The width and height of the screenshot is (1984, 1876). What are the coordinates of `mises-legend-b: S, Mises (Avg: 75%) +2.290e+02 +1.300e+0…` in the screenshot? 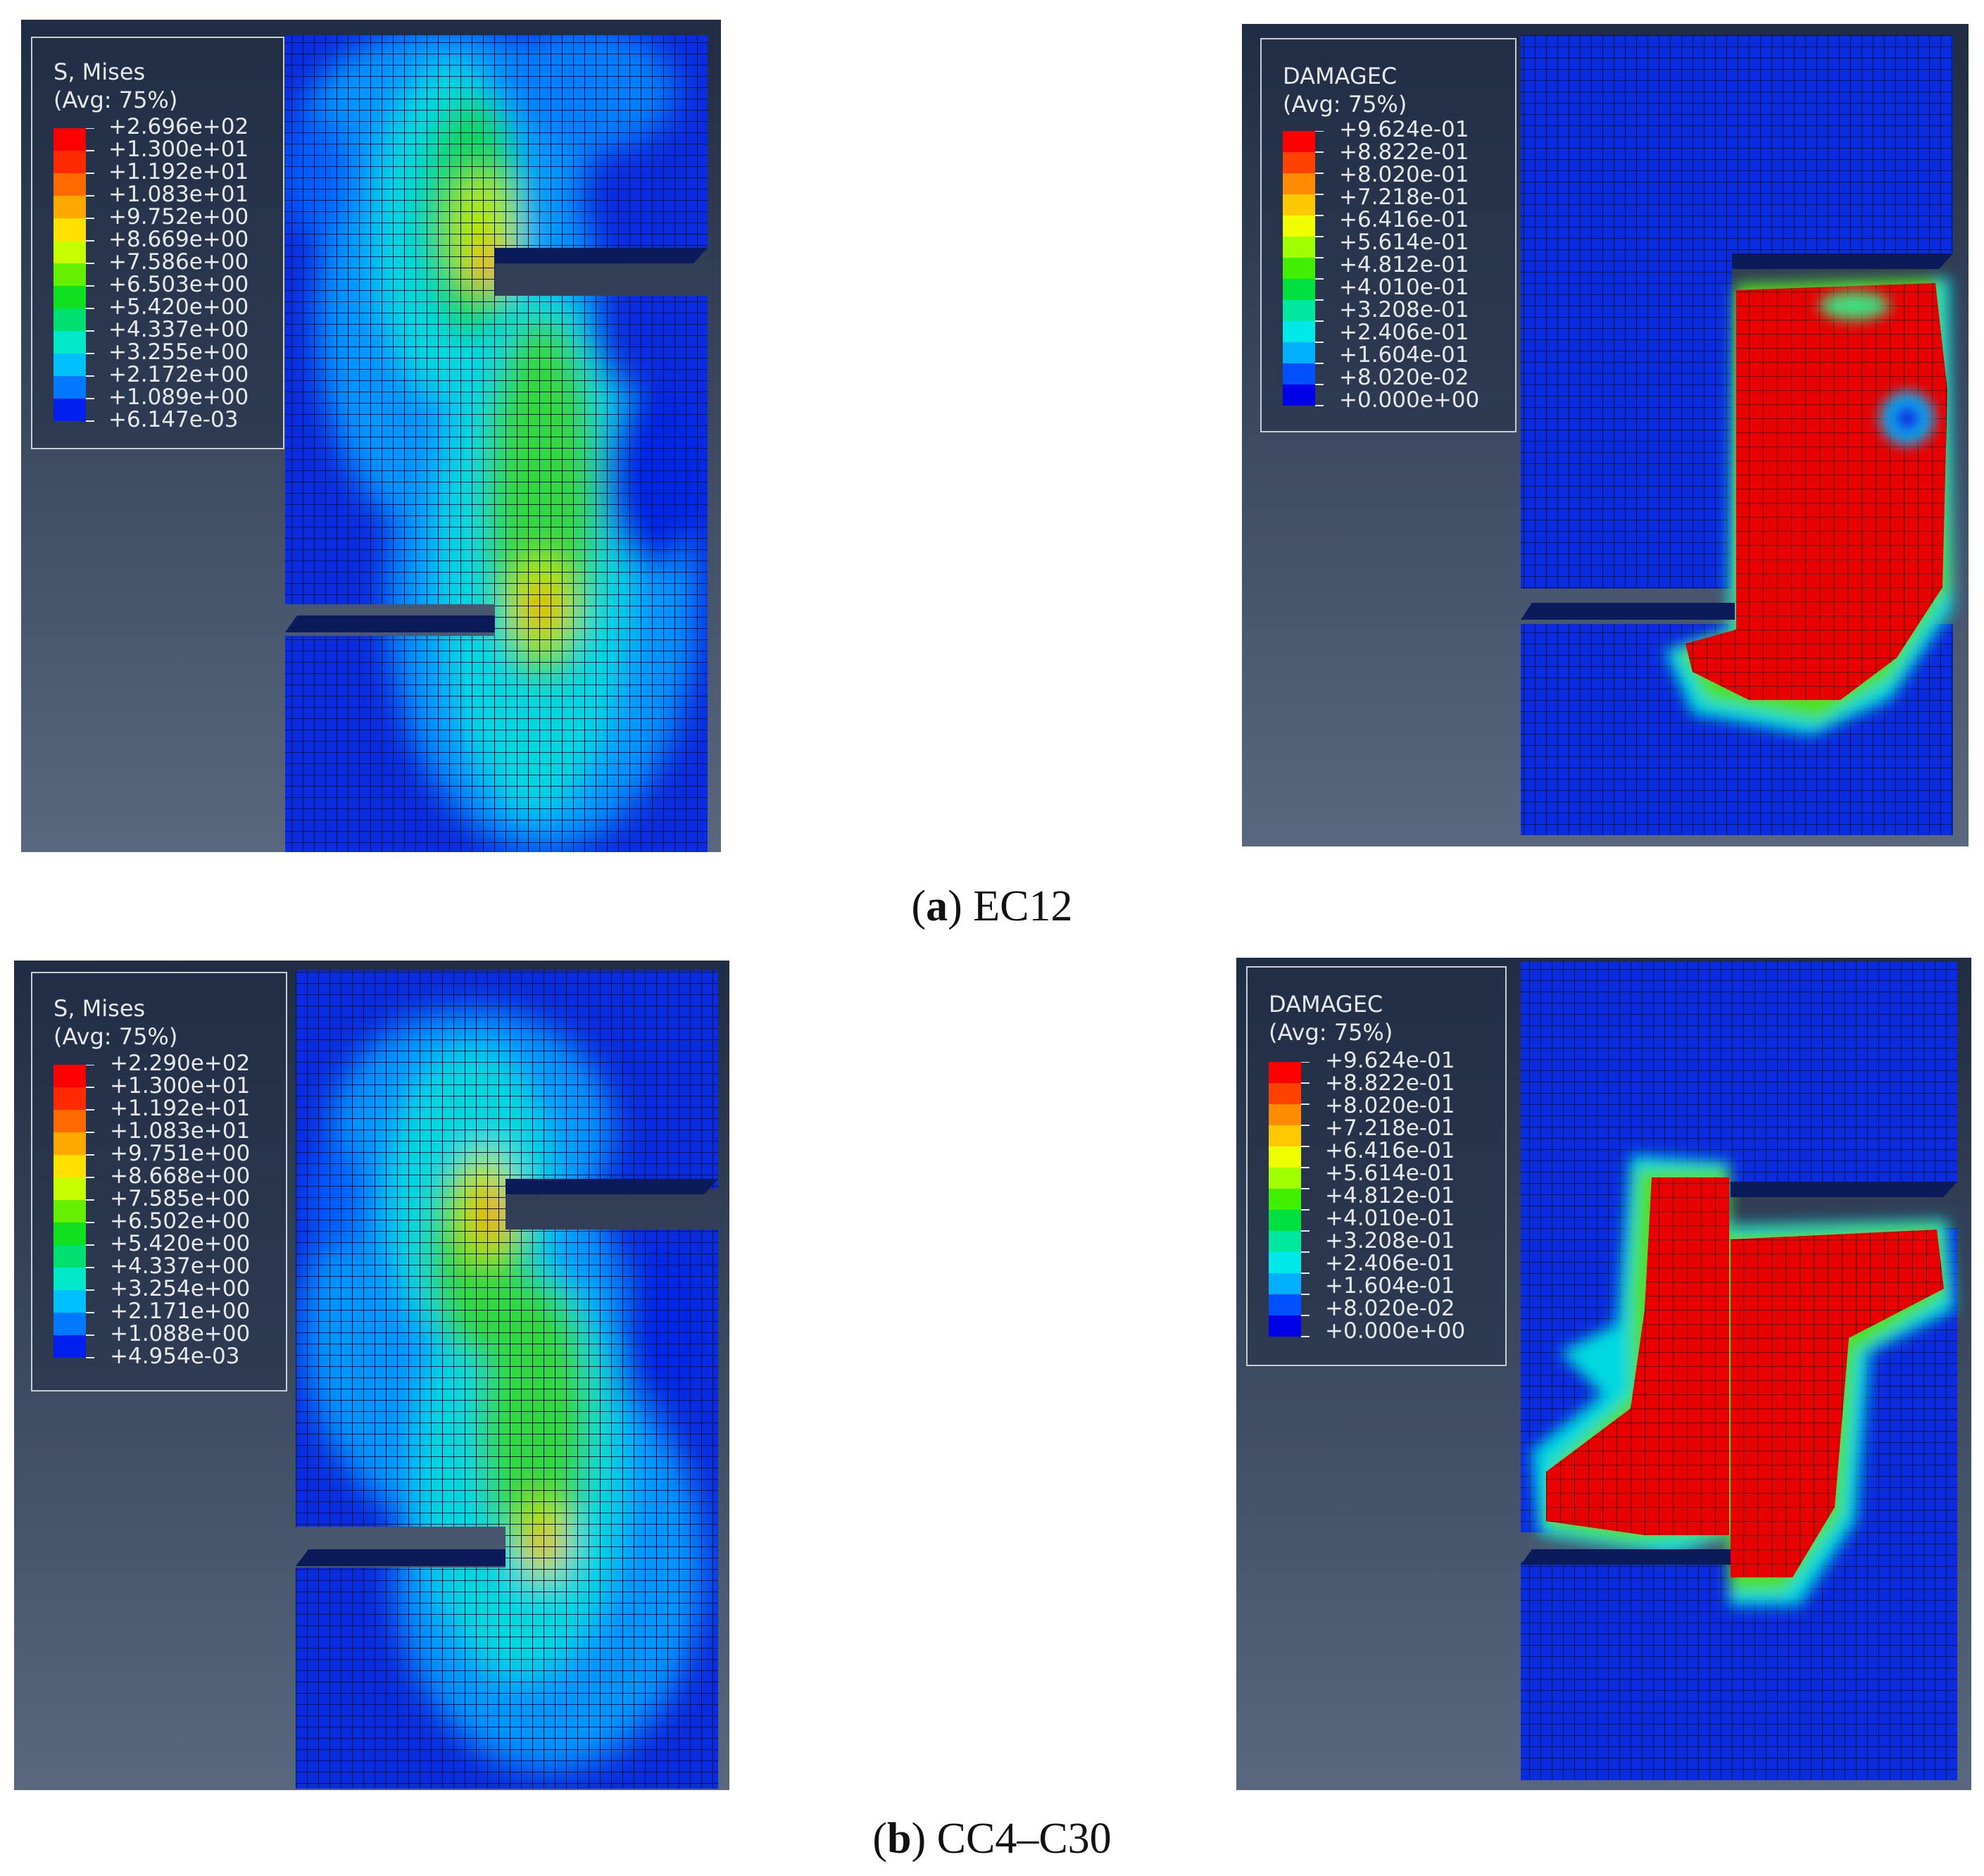 It's located at (159, 1182).